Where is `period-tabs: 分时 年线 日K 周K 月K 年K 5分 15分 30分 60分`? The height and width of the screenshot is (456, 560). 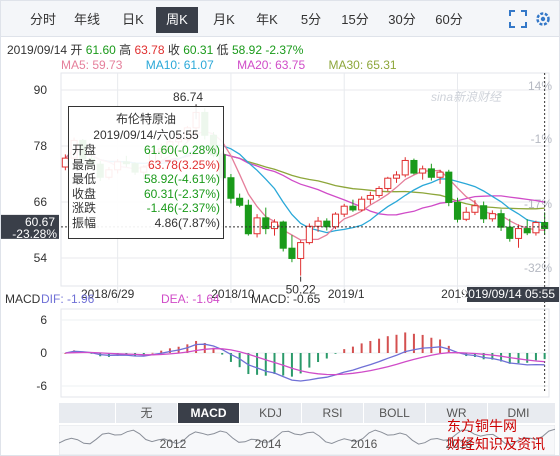
period-tabs: 分时 年线 日K 周K 月K 年K 5分 15分 30分 60分 is located at coordinates (280, 19).